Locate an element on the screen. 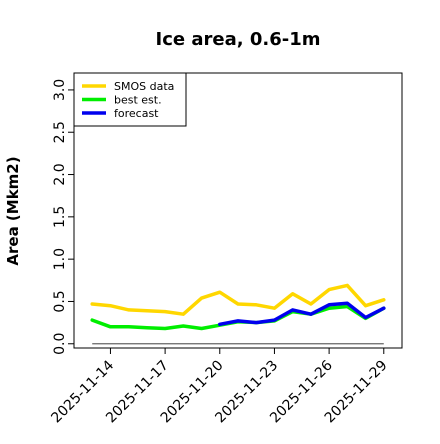 Image resolution: width=440 pixels, height=444 pixels. y-tick-label: 0.0 is located at coordinates (60, 344).